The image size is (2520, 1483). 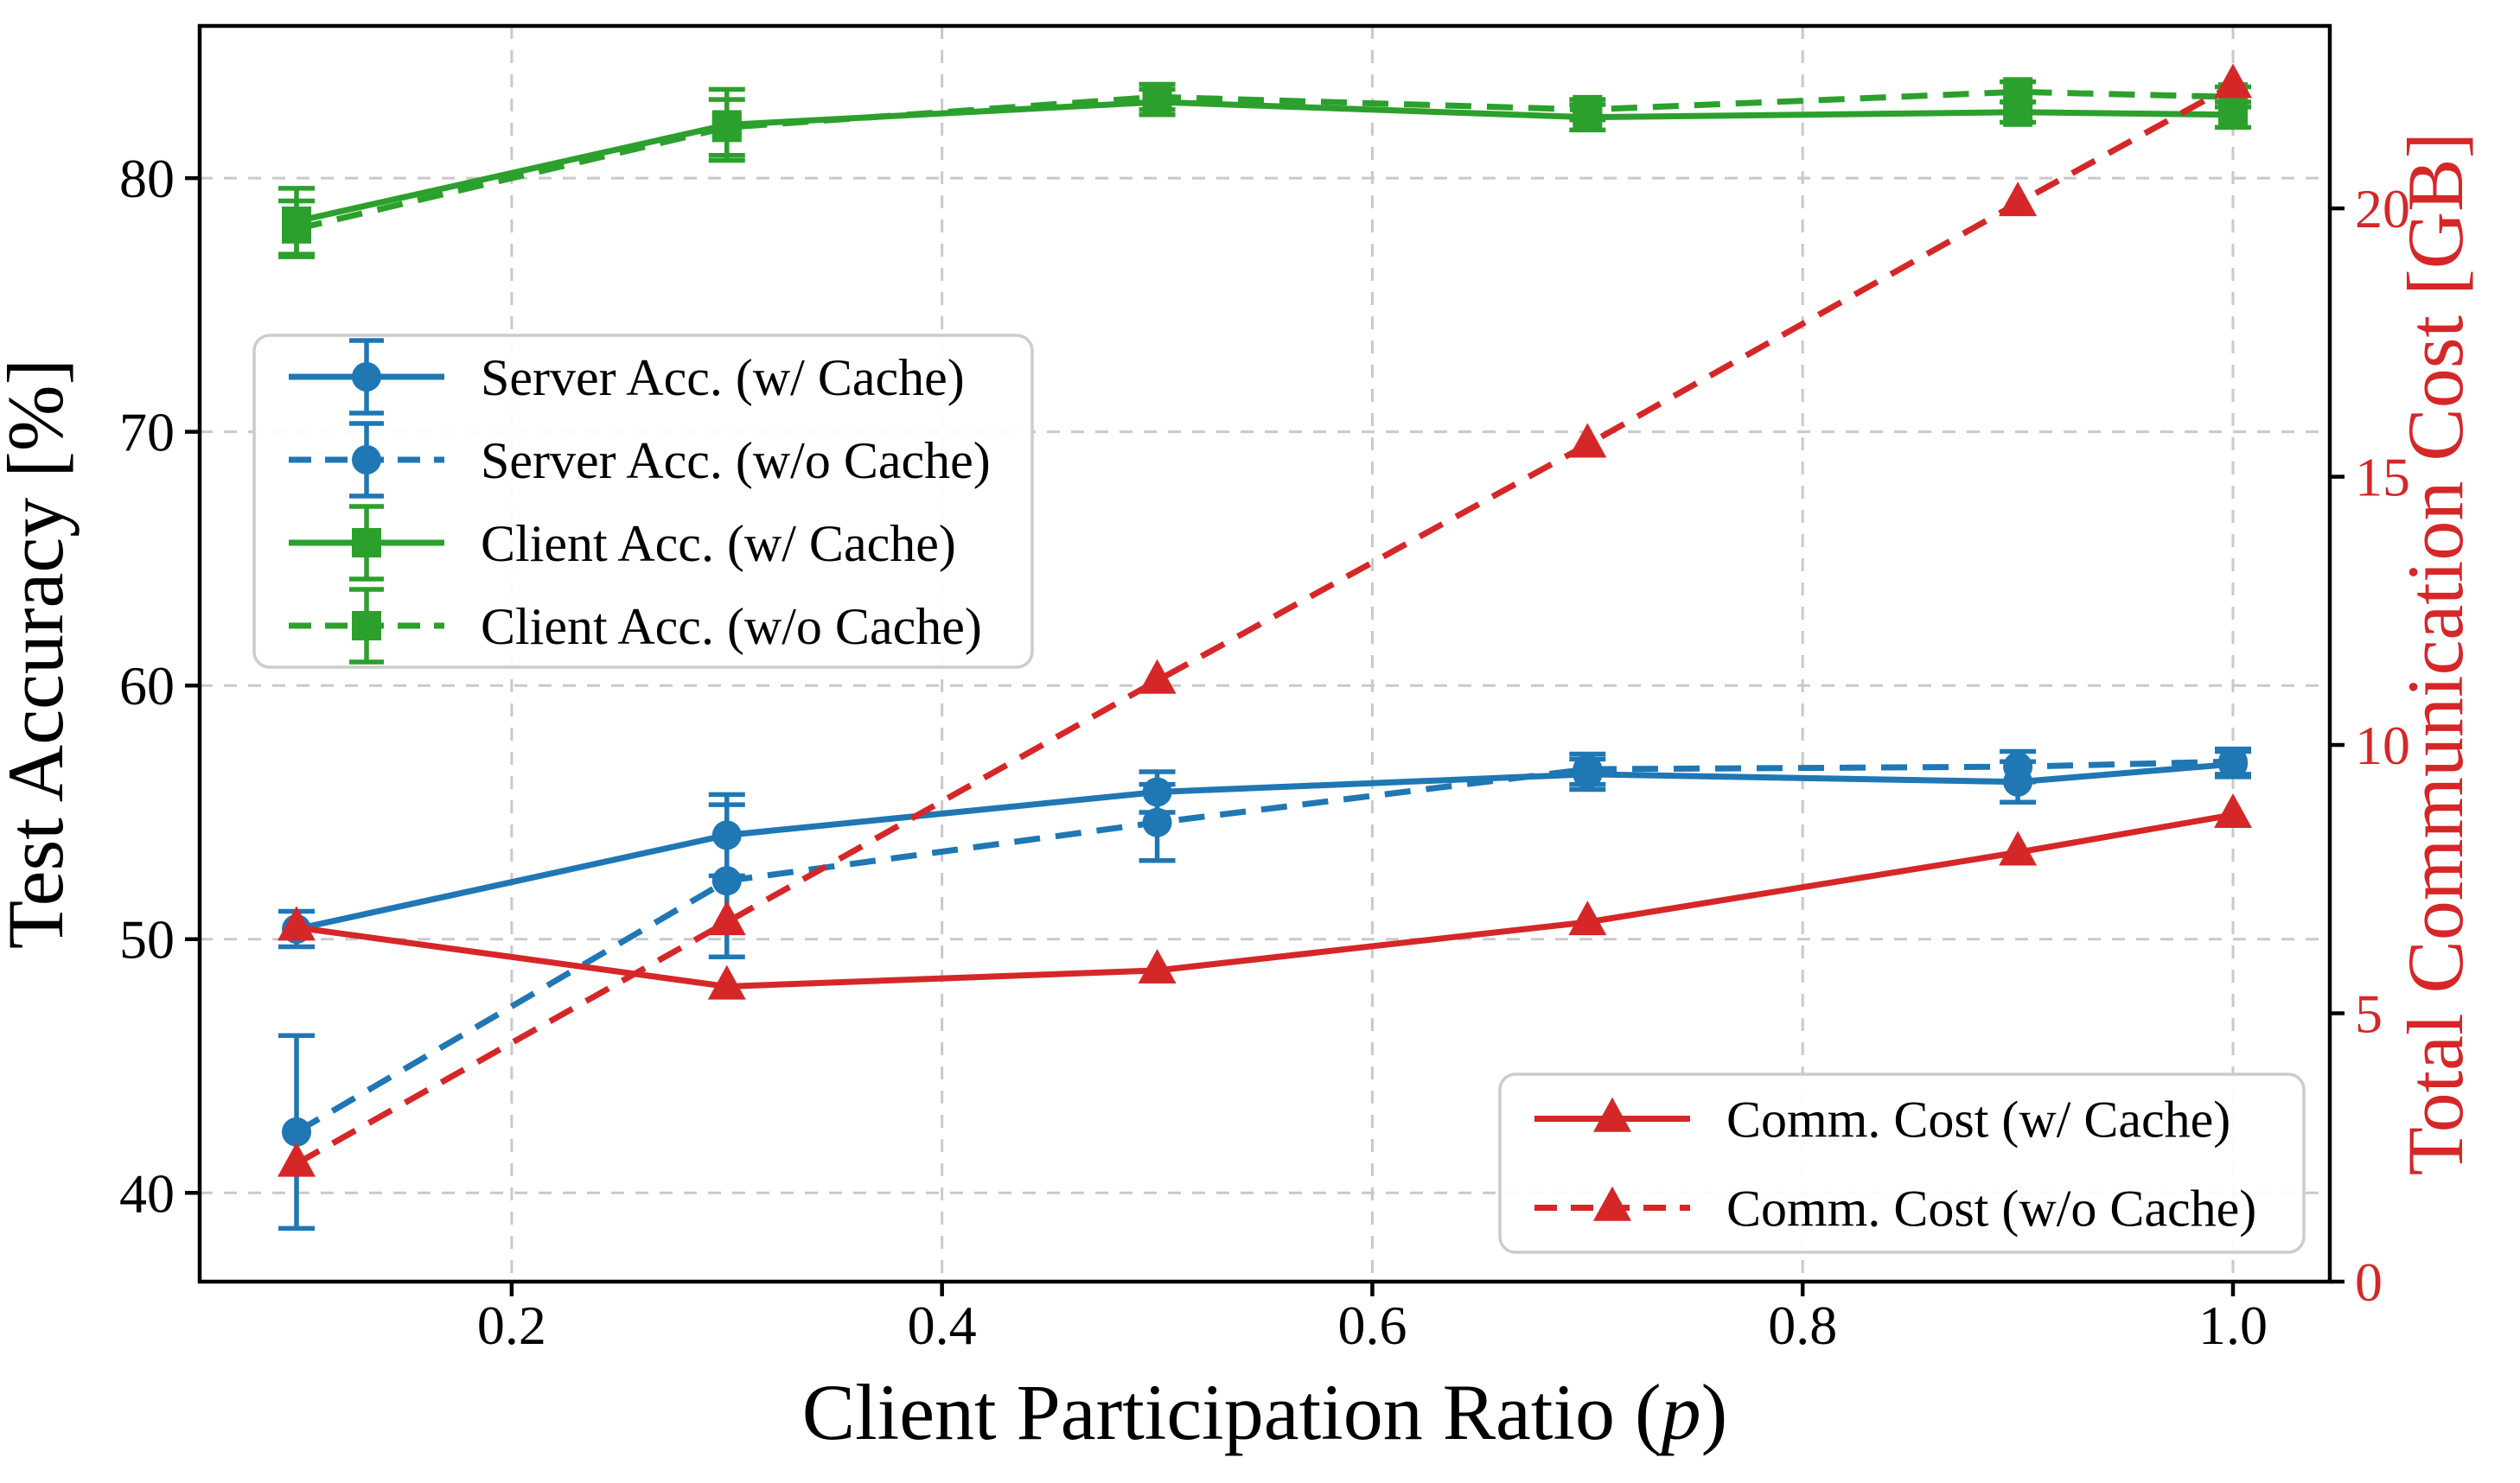 What do you see at coordinates (736, 460) in the screenshot?
I see `legend-label: Server Acc. (w/o Cache)` at bounding box center [736, 460].